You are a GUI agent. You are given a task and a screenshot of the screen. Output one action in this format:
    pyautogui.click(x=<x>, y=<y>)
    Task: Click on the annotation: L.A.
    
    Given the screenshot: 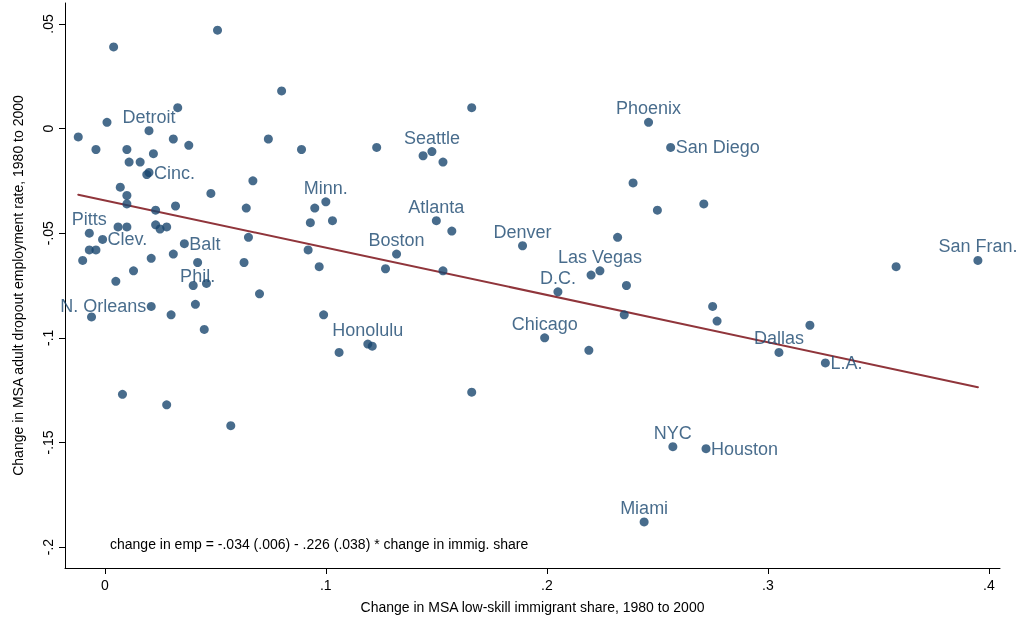 What is the action you would take?
    pyautogui.click(x=846, y=362)
    